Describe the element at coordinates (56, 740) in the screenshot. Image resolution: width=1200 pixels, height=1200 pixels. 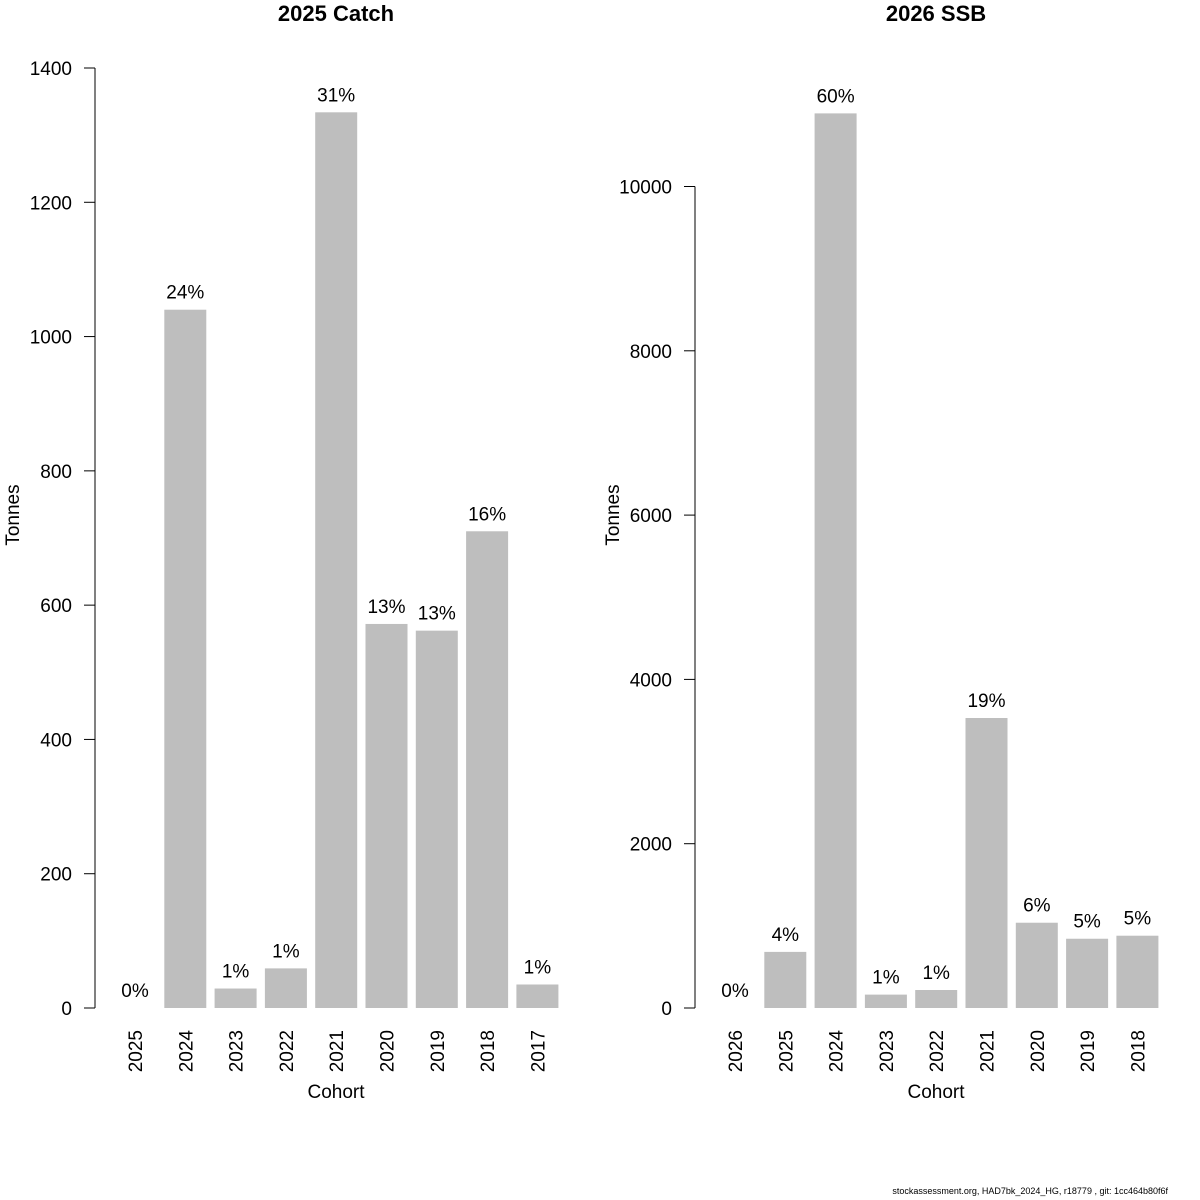
I see `y-tick-label: 400` at that location.